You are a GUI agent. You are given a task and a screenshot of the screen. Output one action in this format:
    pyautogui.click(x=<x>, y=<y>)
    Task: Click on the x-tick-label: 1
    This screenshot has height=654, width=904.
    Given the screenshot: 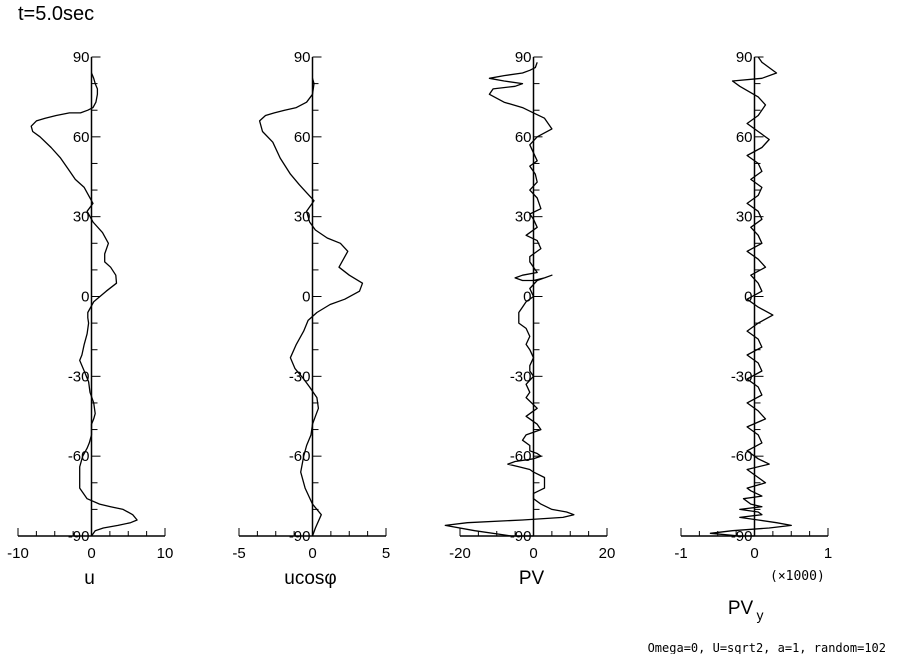 What is the action you would take?
    pyautogui.click(x=828, y=553)
    